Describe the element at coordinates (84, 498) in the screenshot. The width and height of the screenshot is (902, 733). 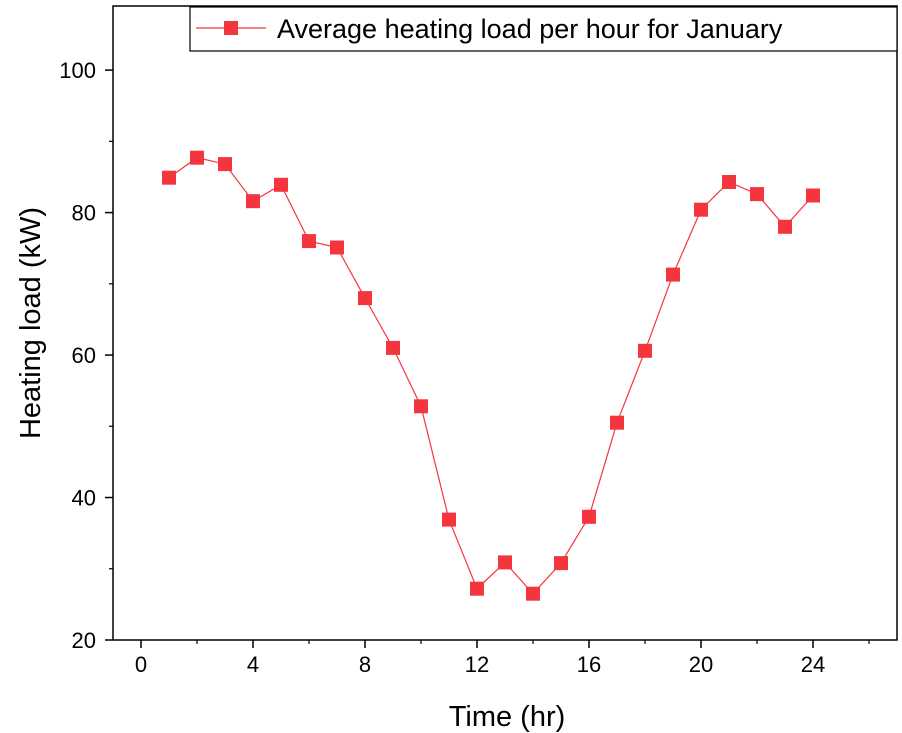
I see `y-tick-label: 40` at that location.